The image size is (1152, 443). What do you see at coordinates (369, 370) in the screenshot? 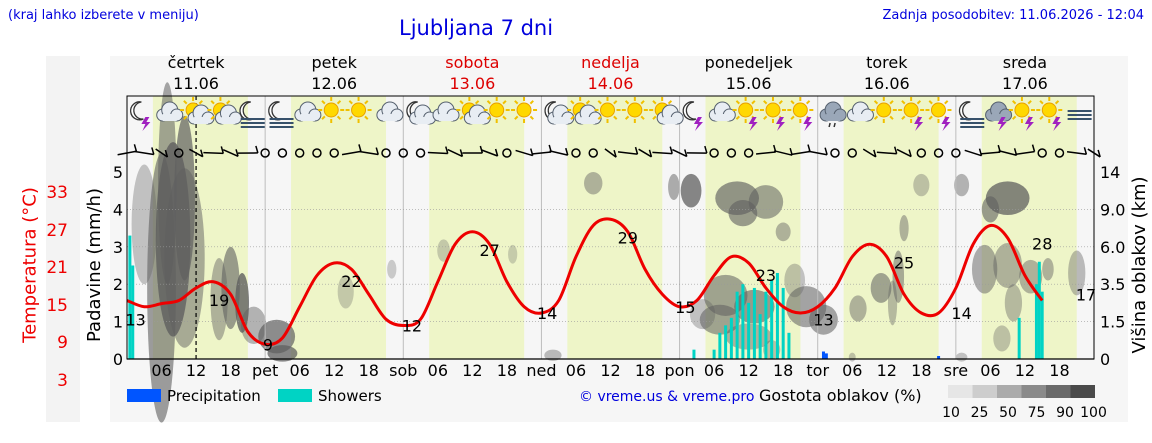
I see `x-tick-label: 18` at bounding box center [369, 370].